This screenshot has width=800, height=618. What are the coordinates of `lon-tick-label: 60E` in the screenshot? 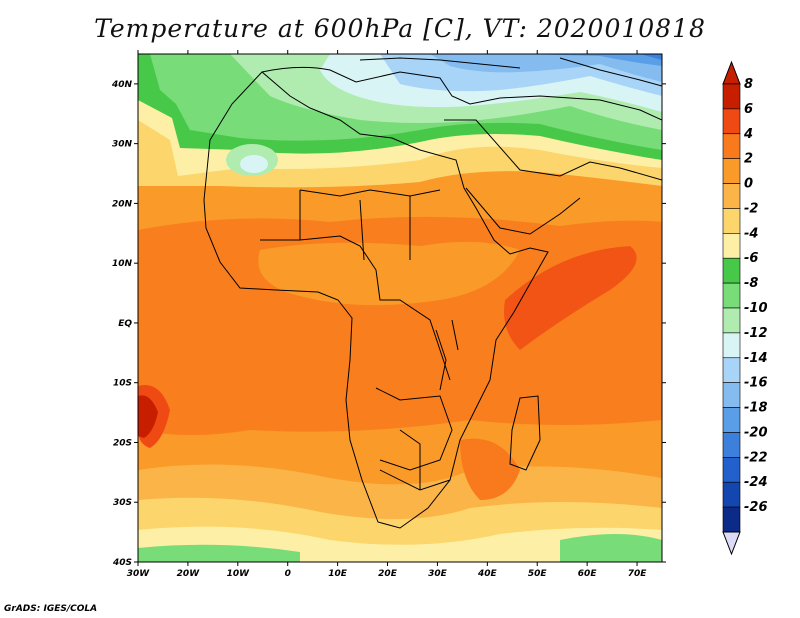 It's located at (588, 574).